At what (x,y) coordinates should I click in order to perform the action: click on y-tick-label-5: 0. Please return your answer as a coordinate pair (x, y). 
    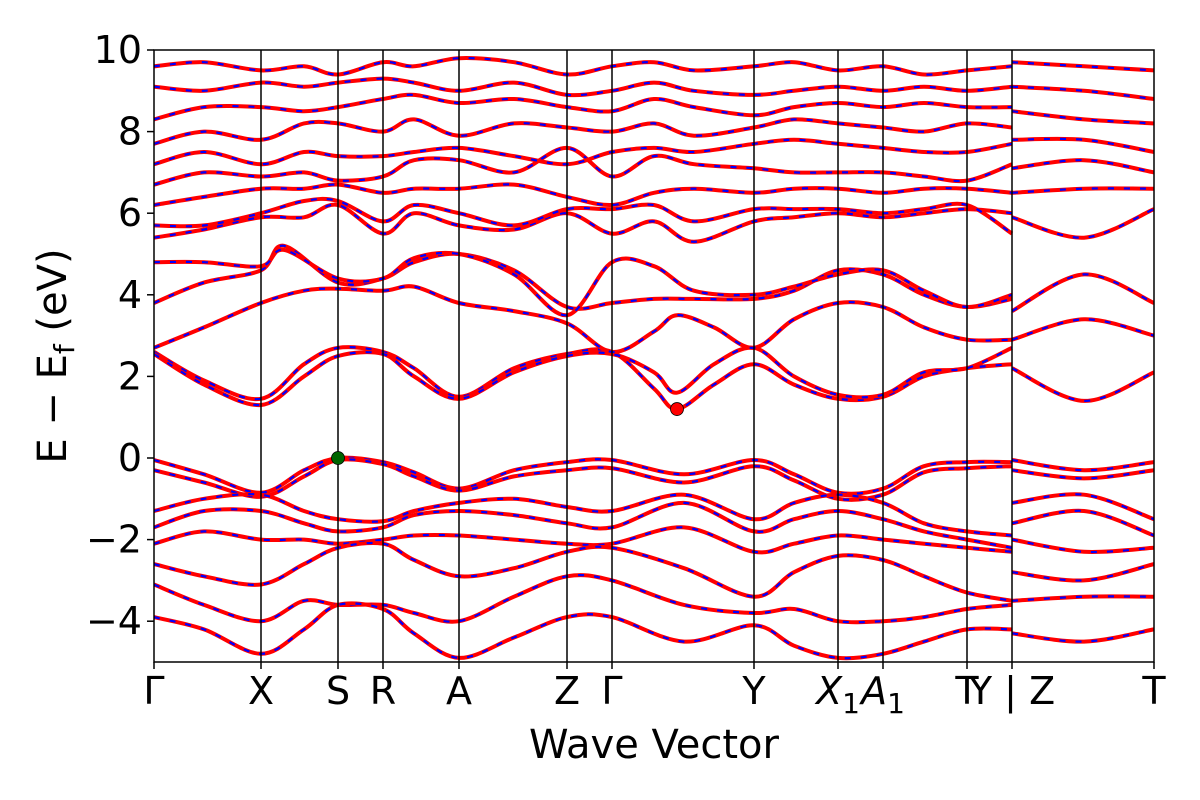
    Looking at the image, I should click on (130, 458).